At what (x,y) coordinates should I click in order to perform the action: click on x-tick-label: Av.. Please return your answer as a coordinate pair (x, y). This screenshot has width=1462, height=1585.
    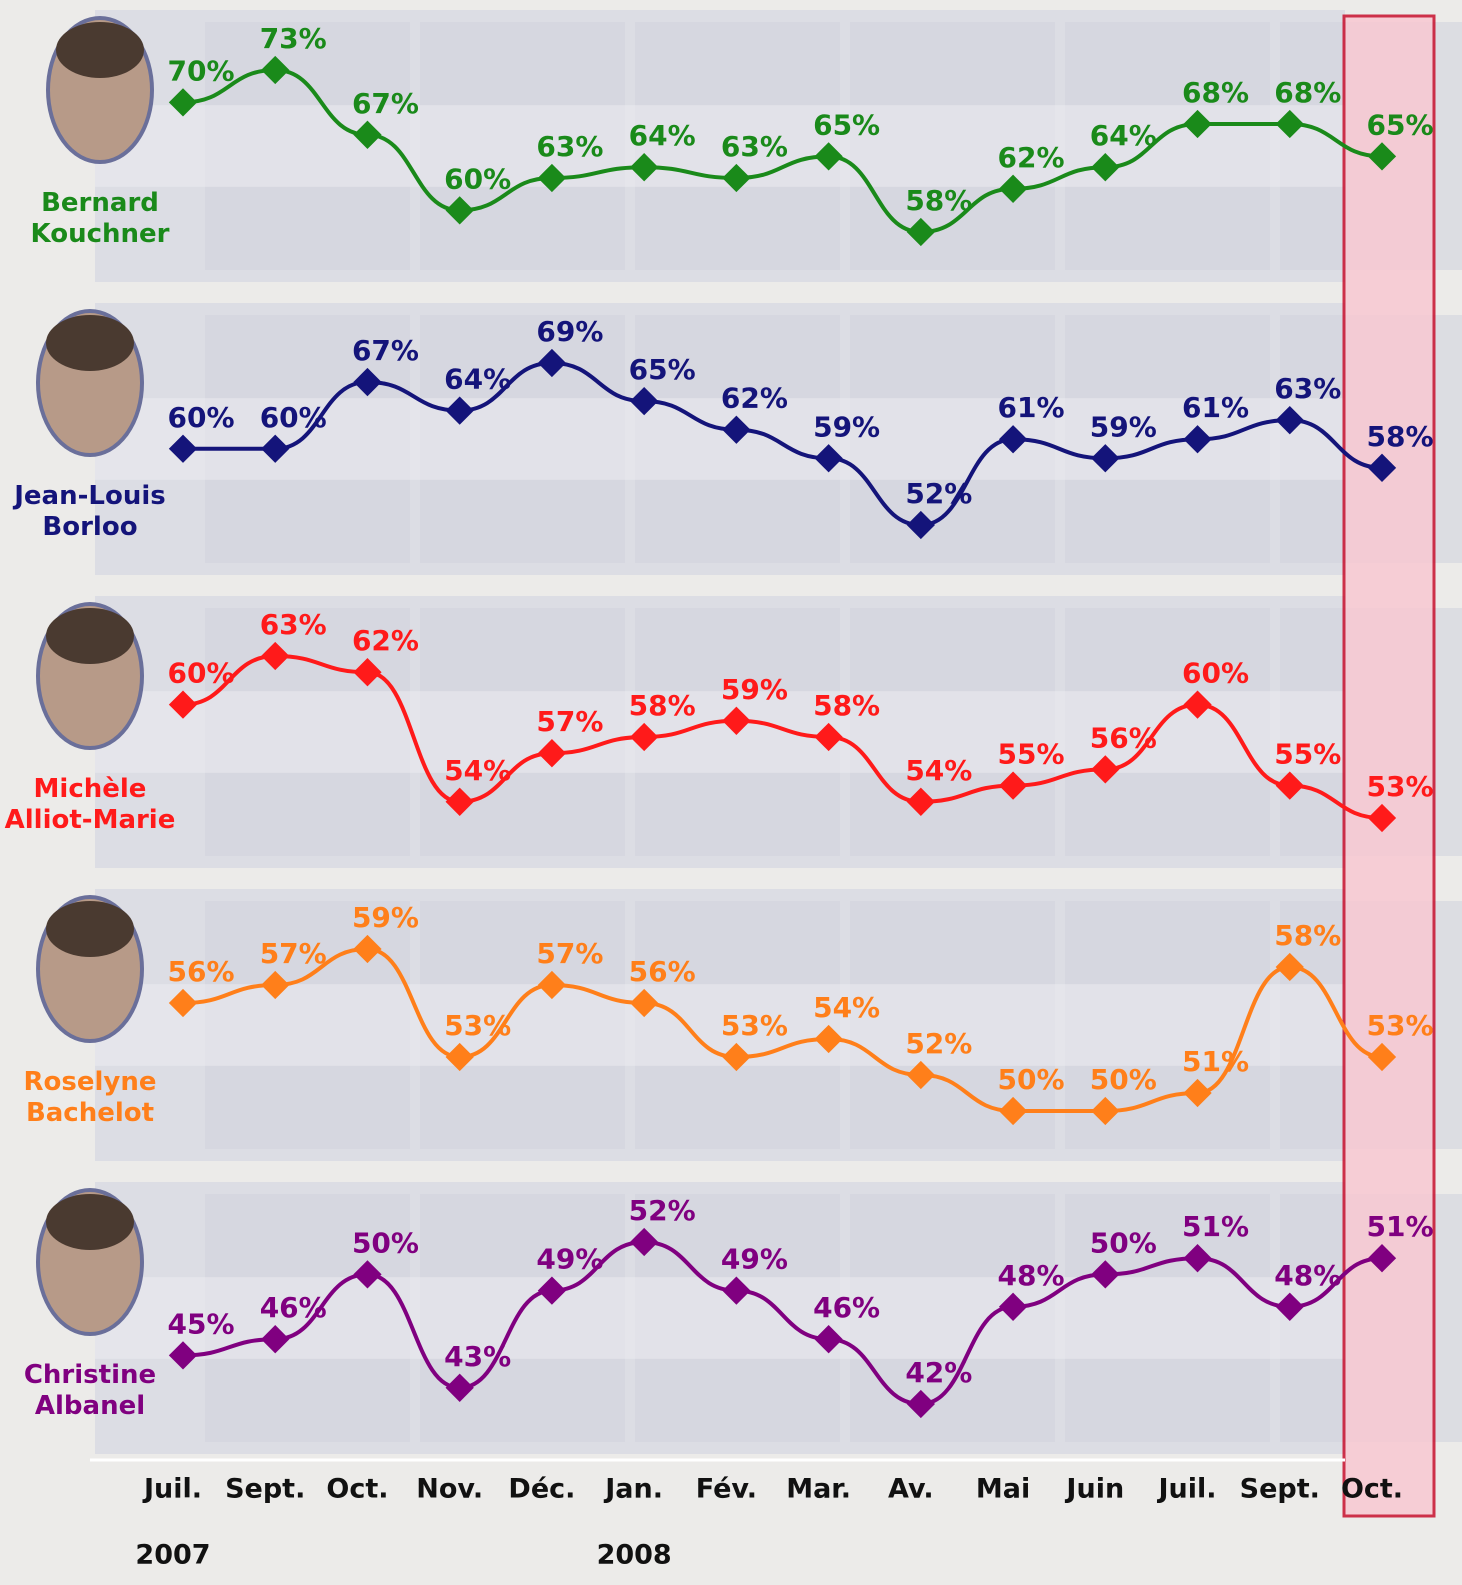
    Looking at the image, I should click on (911, 1489).